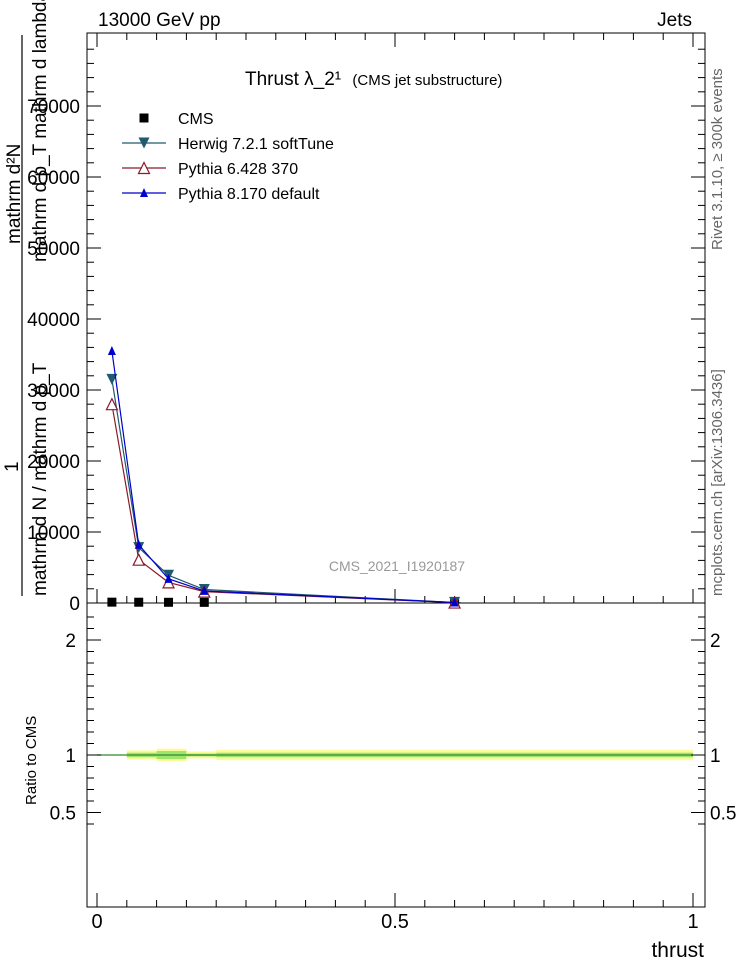 This screenshot has width=746, height=972. What do you see at coordinates (53, 391) in the screenshot?
I see `y-tick-label: 30000` at bounding box center [53, 391].